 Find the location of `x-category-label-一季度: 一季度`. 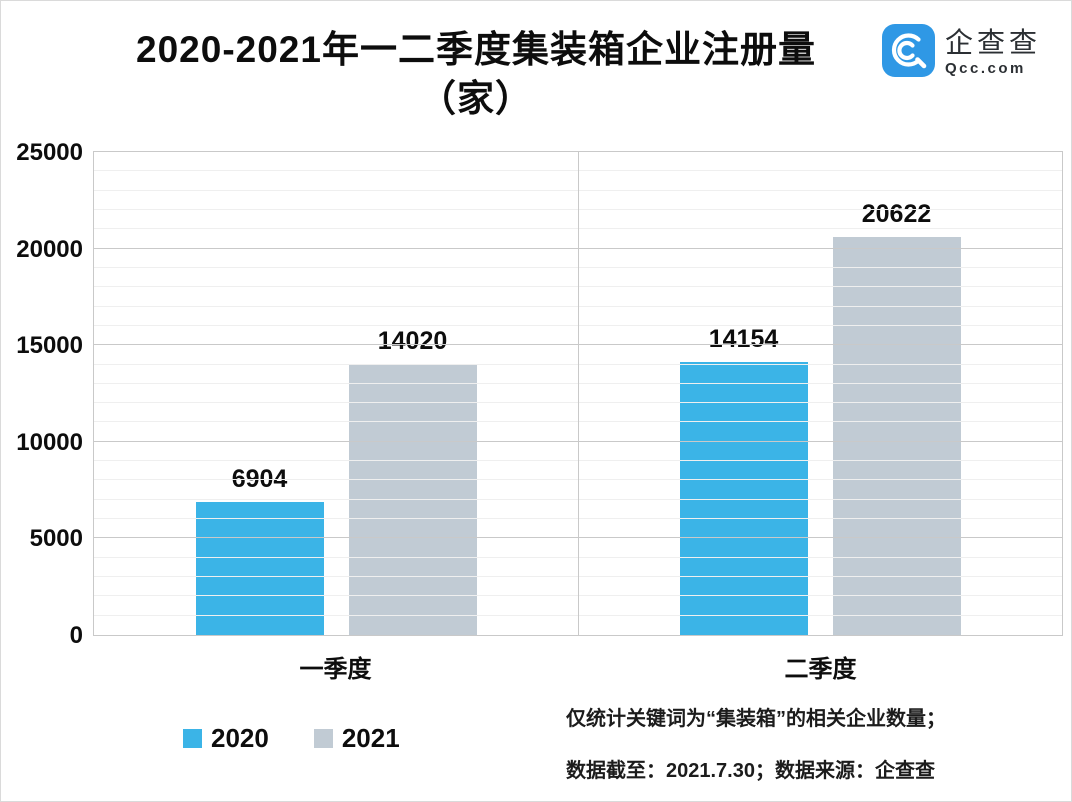

x-category-label-一季度: 一季度 is located at coordinates (335, 669).